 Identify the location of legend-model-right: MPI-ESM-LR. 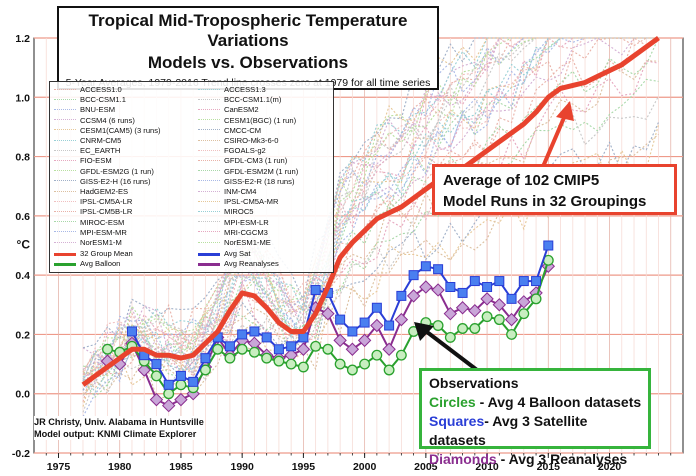
(233, 222).